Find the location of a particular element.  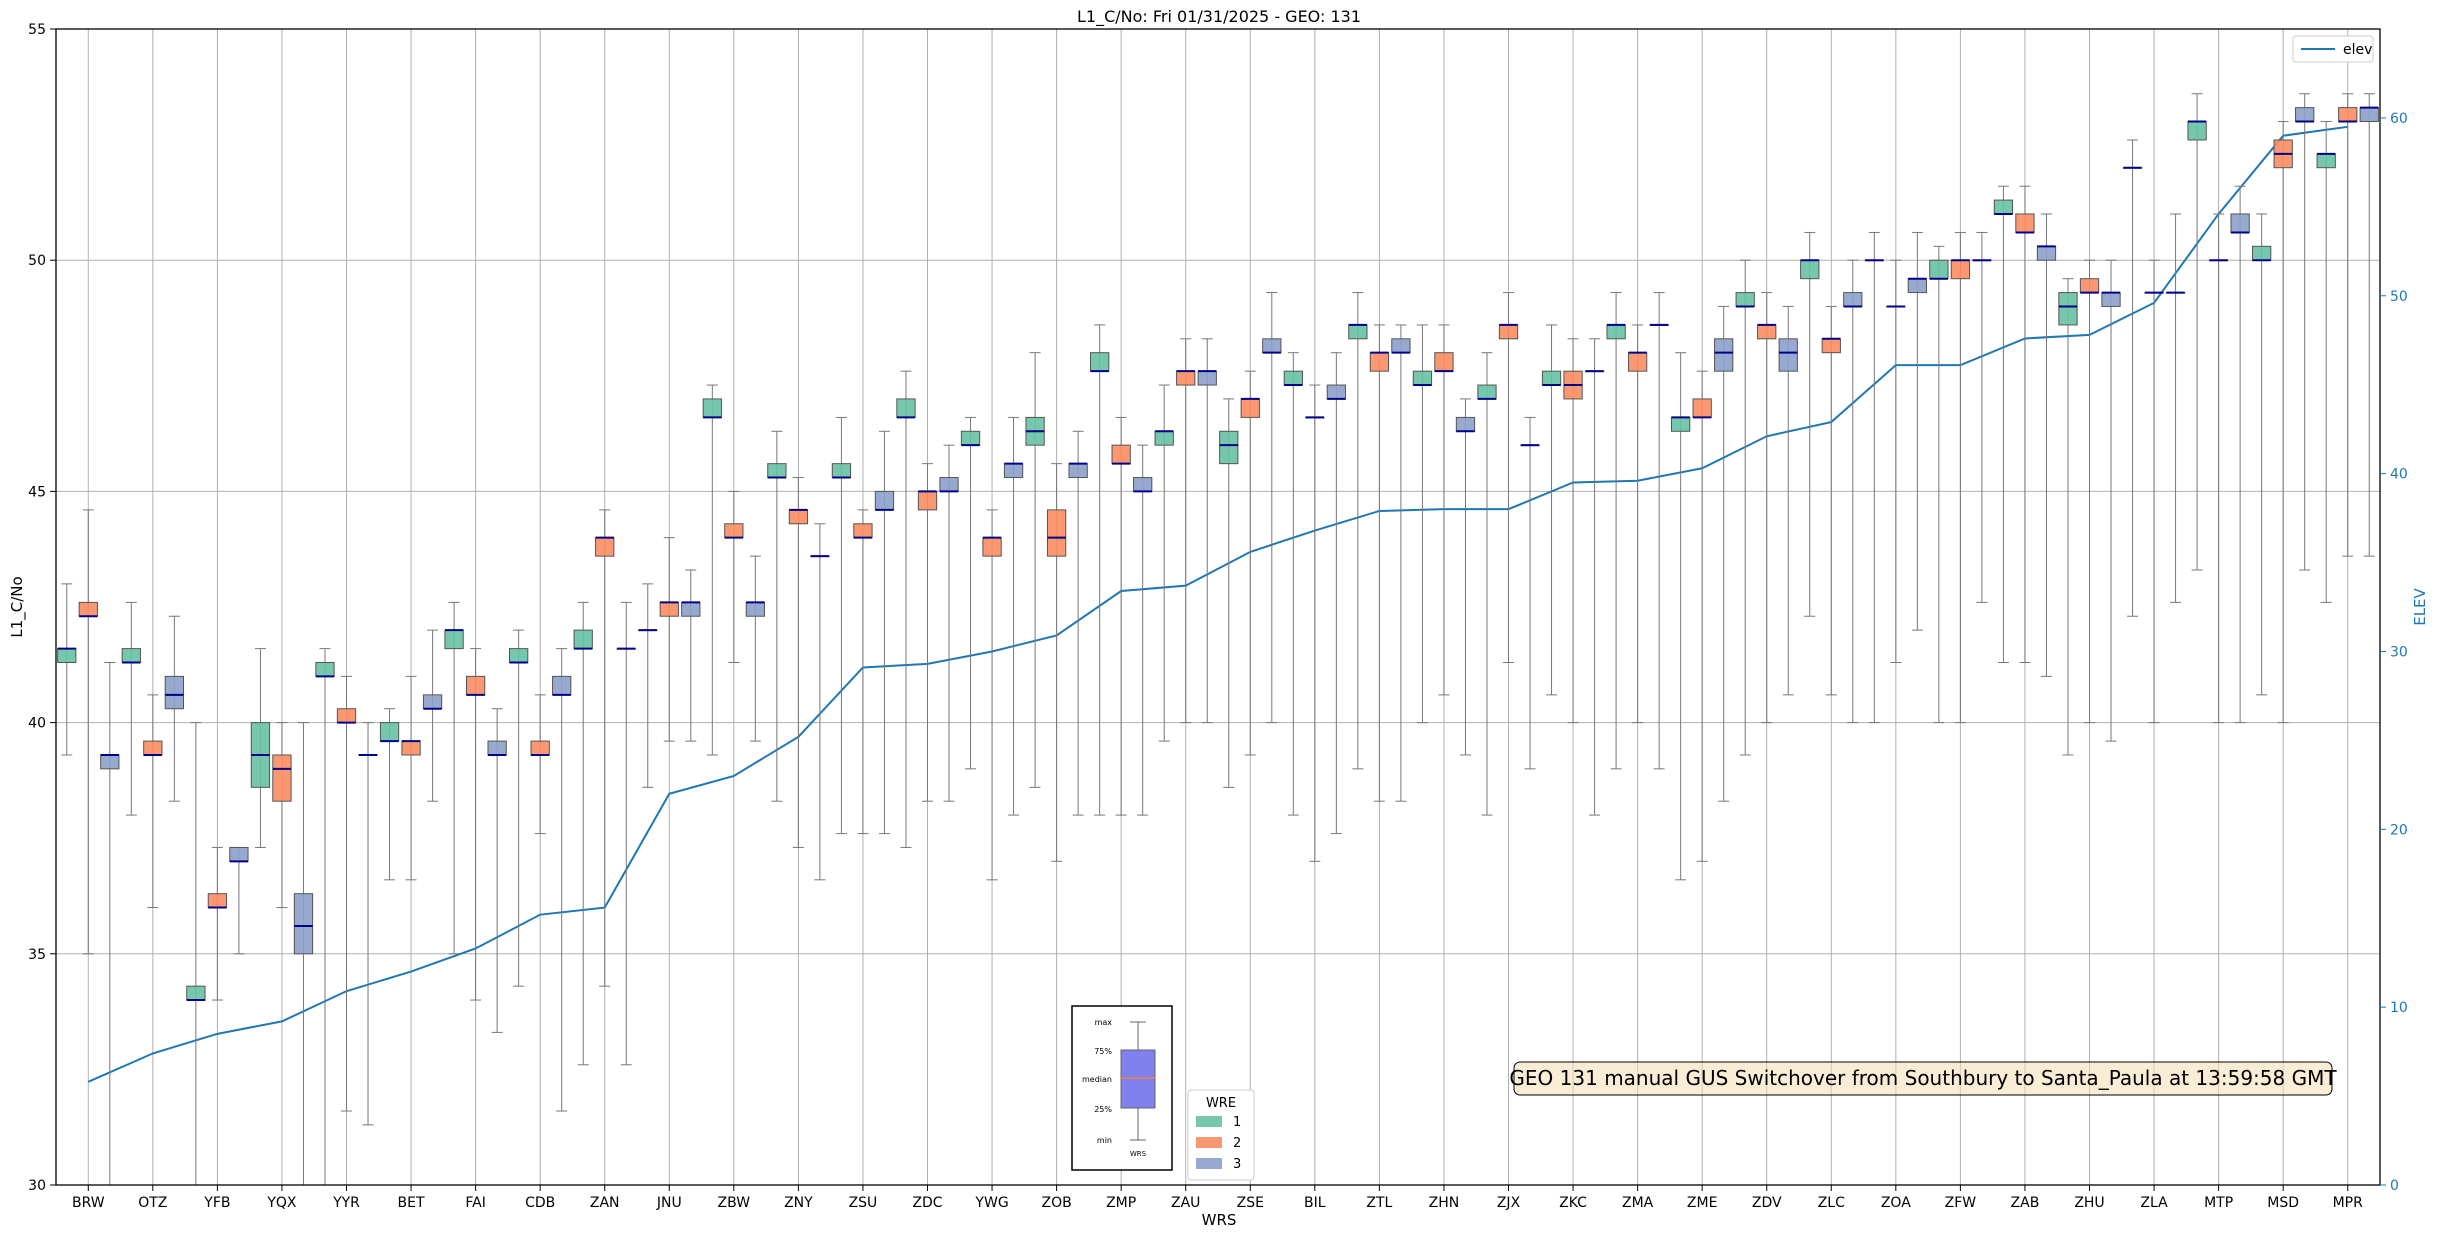

x-tick-label: ZTL is located at coordinates (1379, 1203).